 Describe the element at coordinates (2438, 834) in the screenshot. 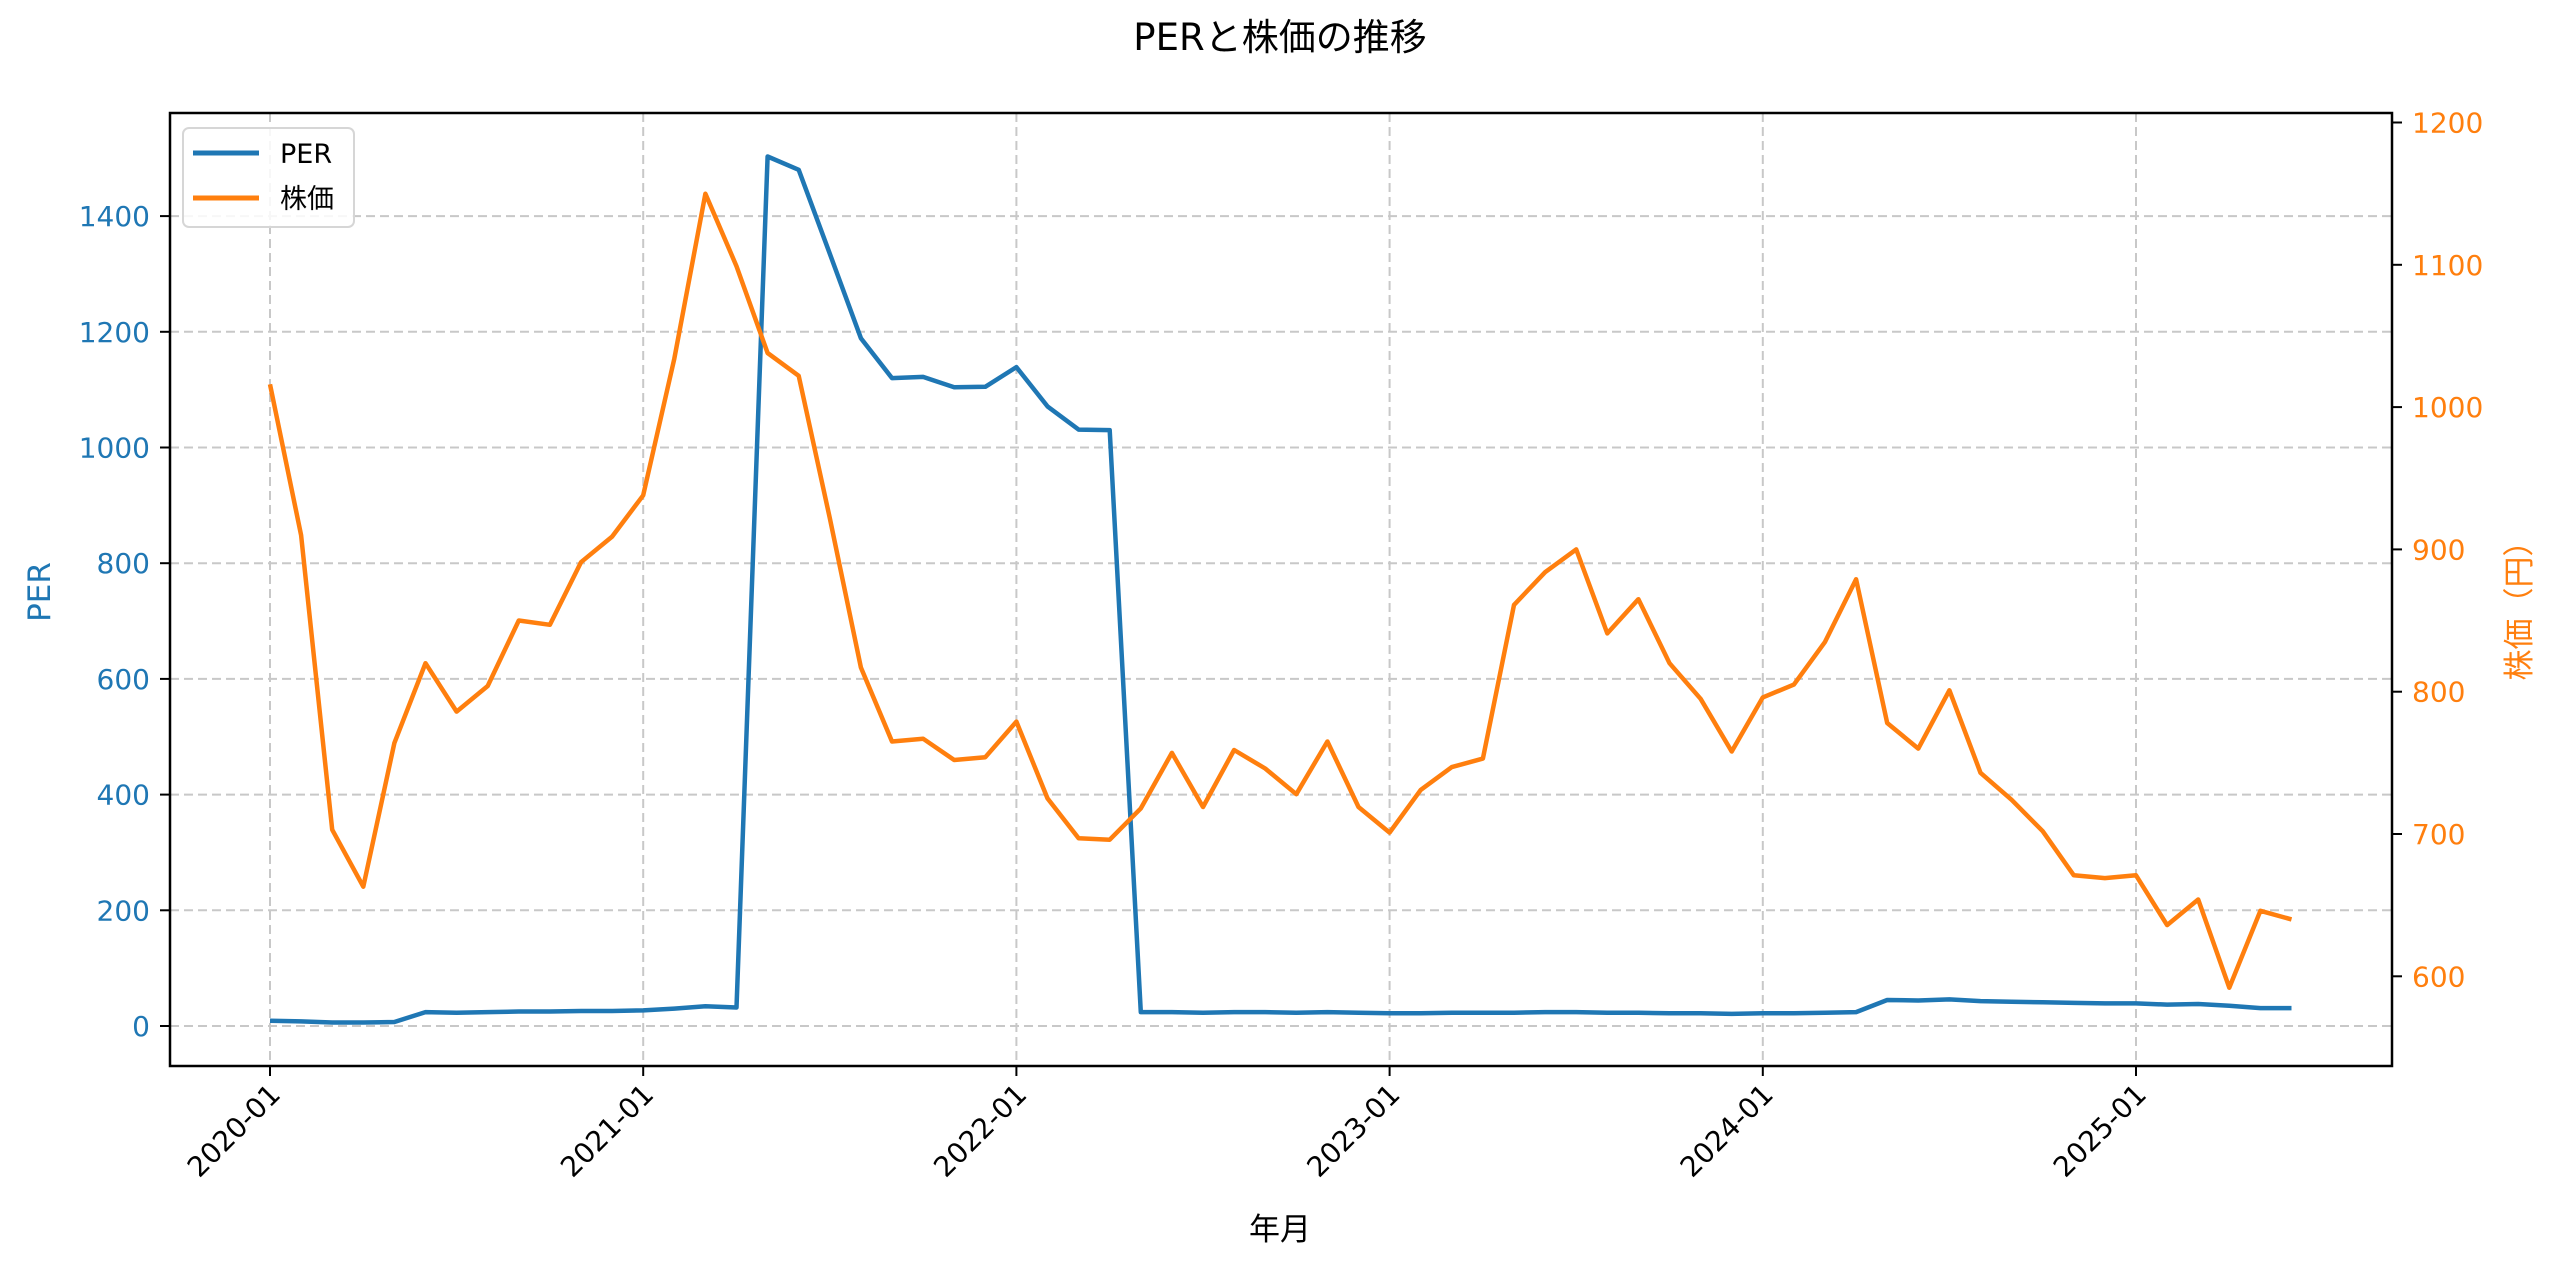

I see `right-tick-label: 700` at that location.